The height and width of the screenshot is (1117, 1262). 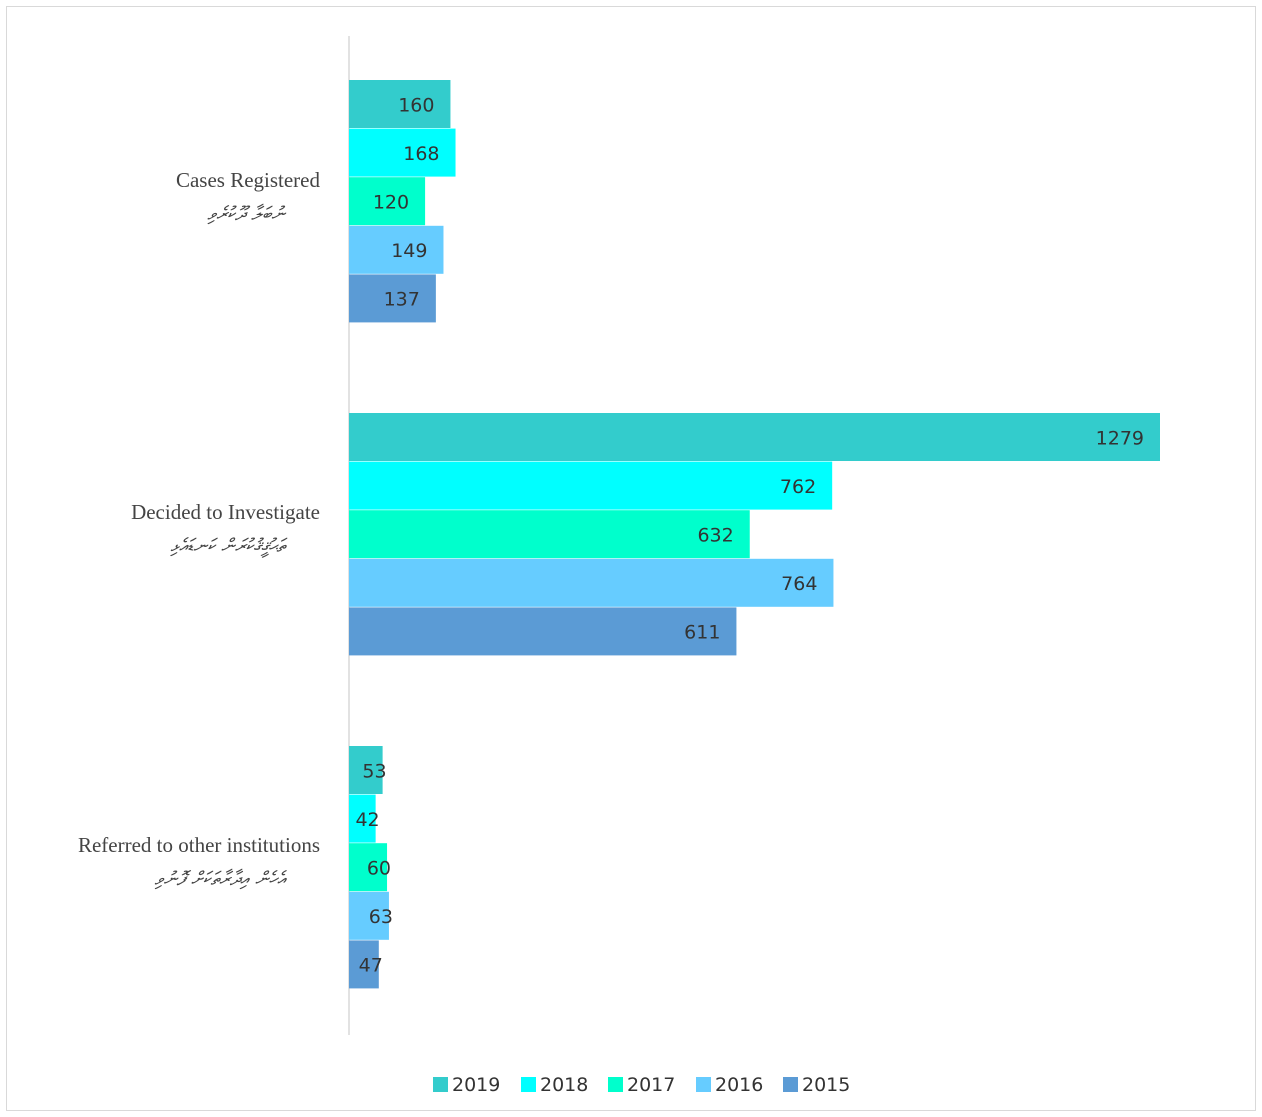 I want to click on legend-label: 2019, so click(x=476, y=1085).